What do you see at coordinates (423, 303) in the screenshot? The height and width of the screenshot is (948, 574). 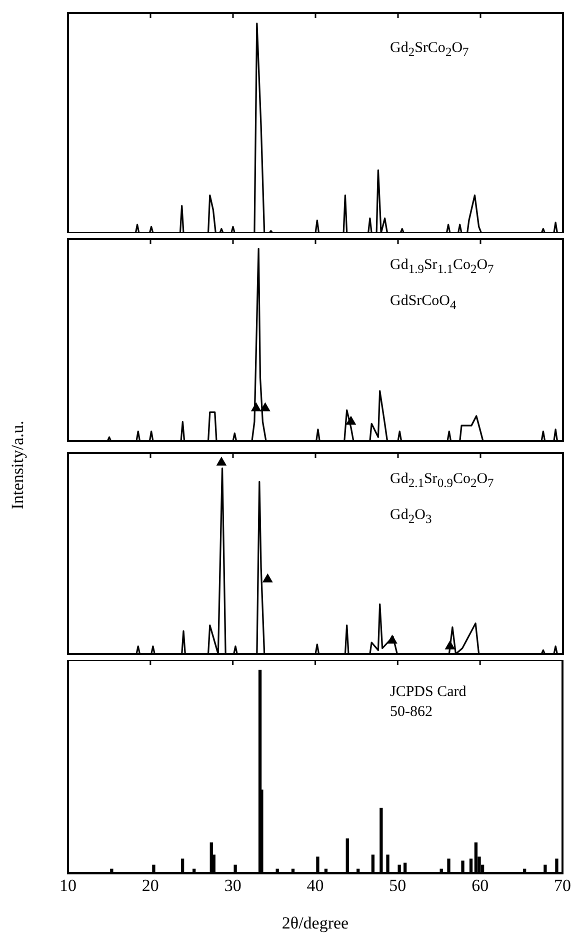 I see `annotation: GdSrCoO$_{4}$` at bounding box center [423, 303].